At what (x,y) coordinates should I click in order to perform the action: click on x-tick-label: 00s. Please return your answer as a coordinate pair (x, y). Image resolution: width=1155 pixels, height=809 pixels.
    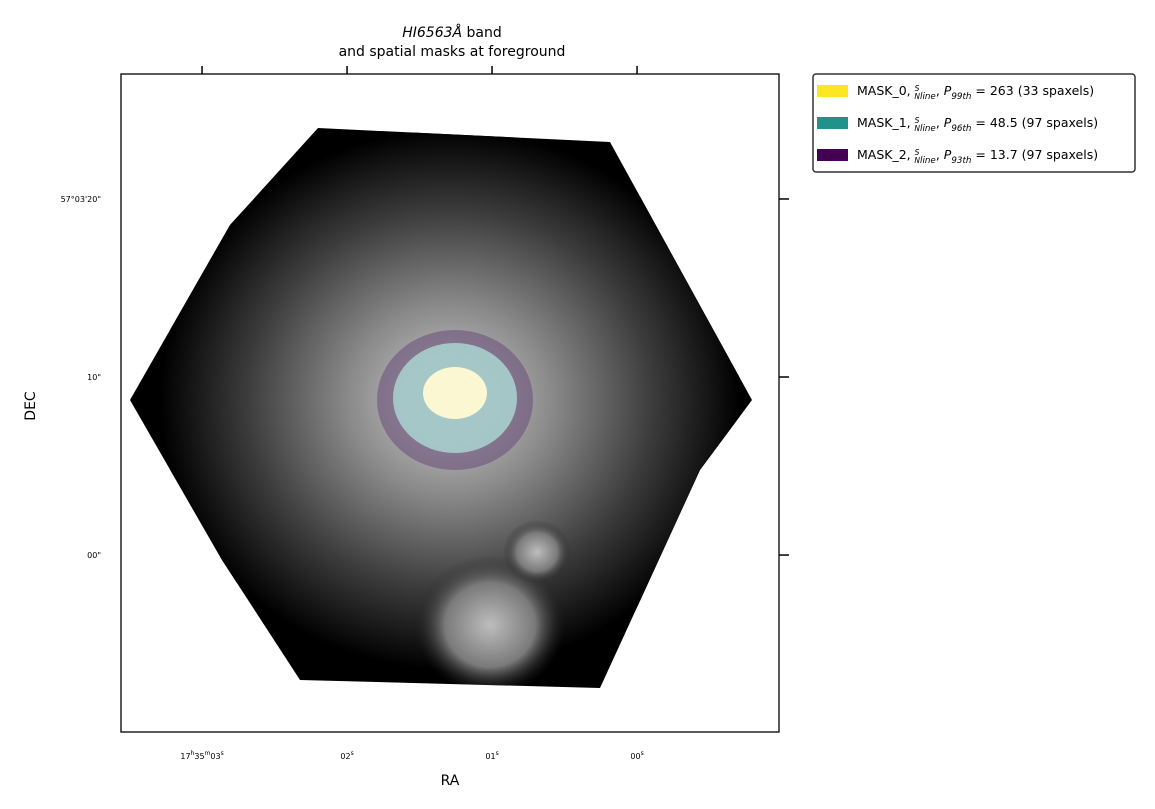
    Looking at the image, I should click on (636, 755).